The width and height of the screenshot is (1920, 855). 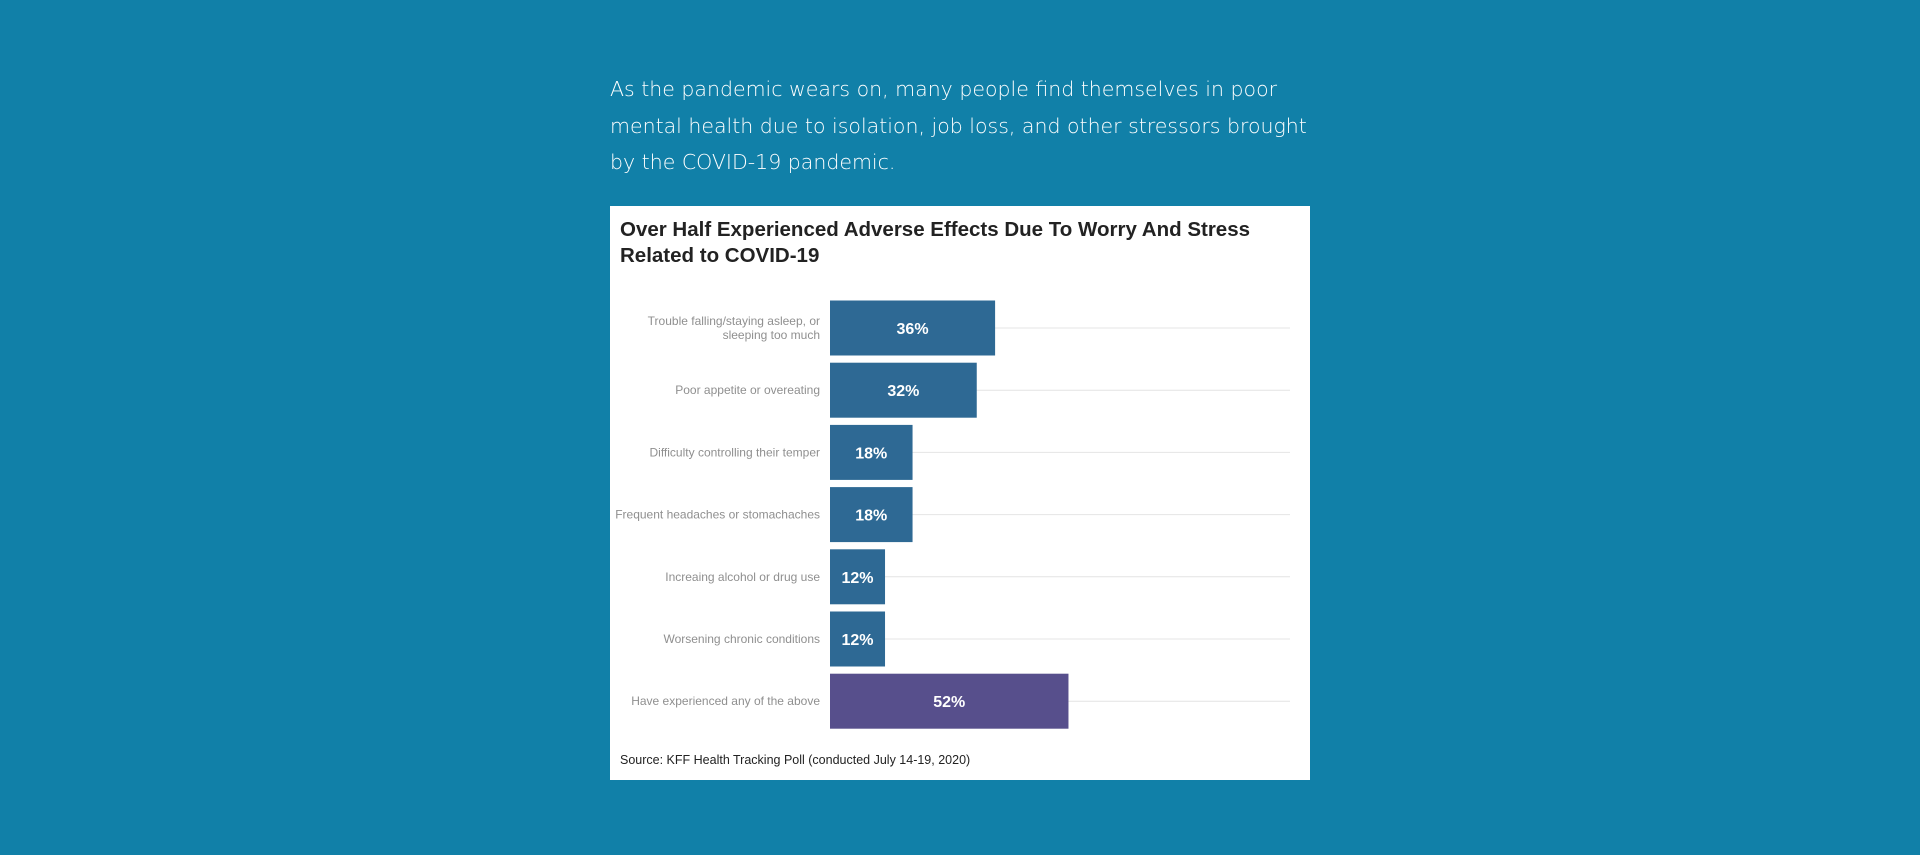 I want to click on category-label-line: Have experienced any of the above, so click(x=725, y=701).